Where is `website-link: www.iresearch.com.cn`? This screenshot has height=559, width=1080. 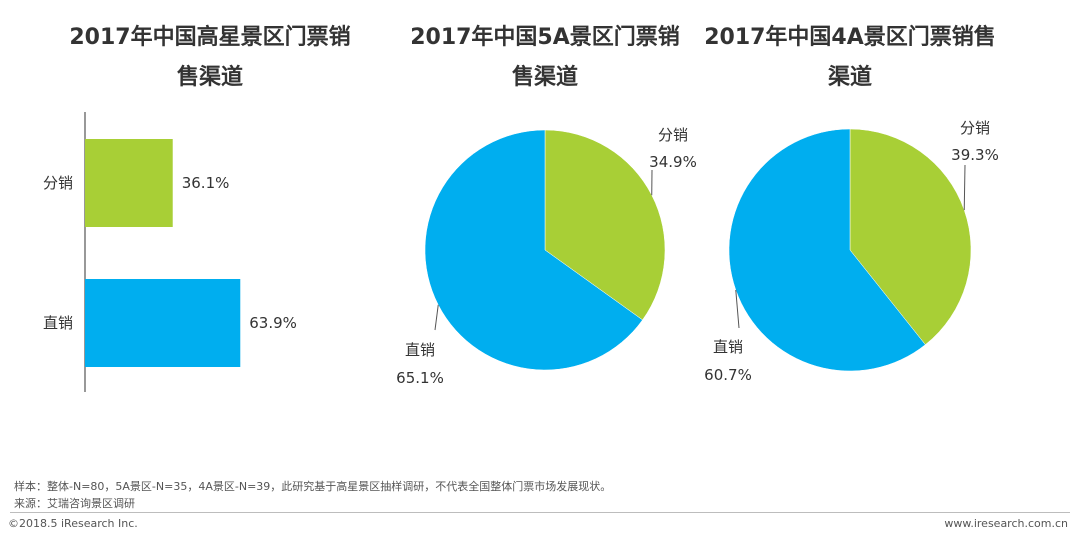
website-link: www.iresearch.com.cn is located at coordinates (1006, 523).